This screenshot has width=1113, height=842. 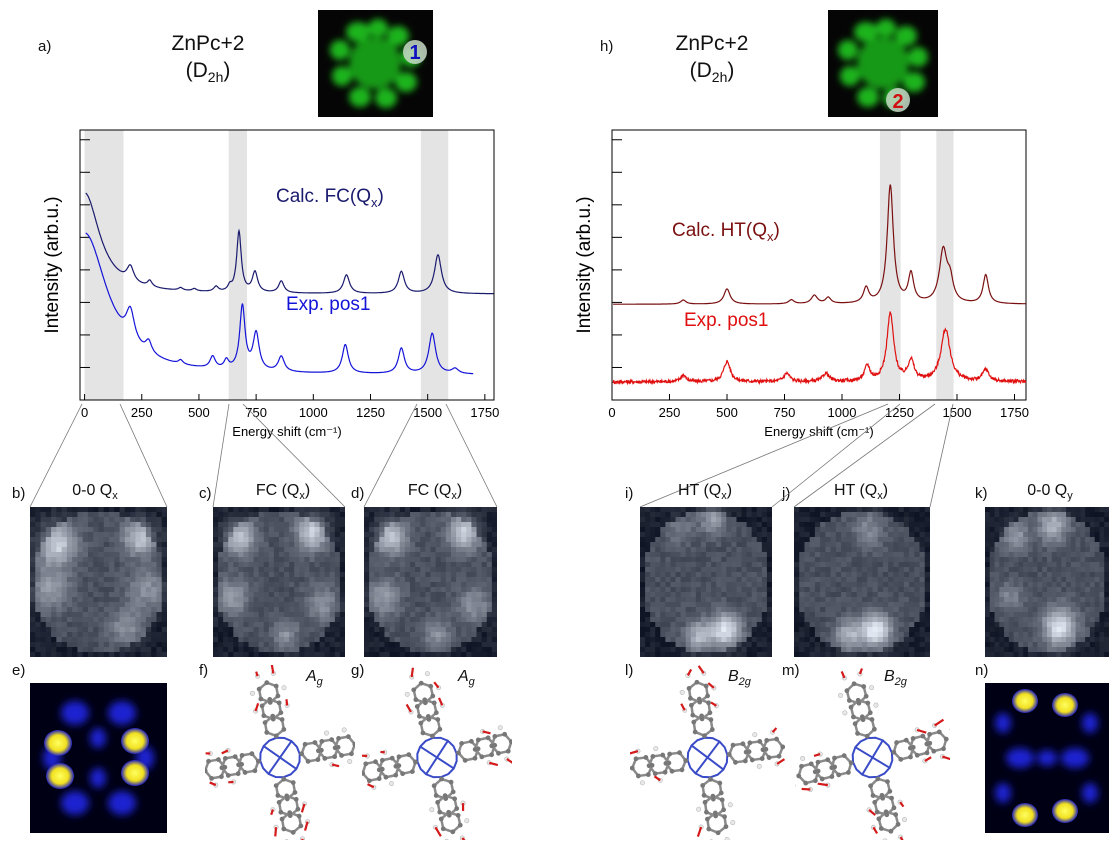 I want to click on panel-label-e: e), so click(x=19, y=670).